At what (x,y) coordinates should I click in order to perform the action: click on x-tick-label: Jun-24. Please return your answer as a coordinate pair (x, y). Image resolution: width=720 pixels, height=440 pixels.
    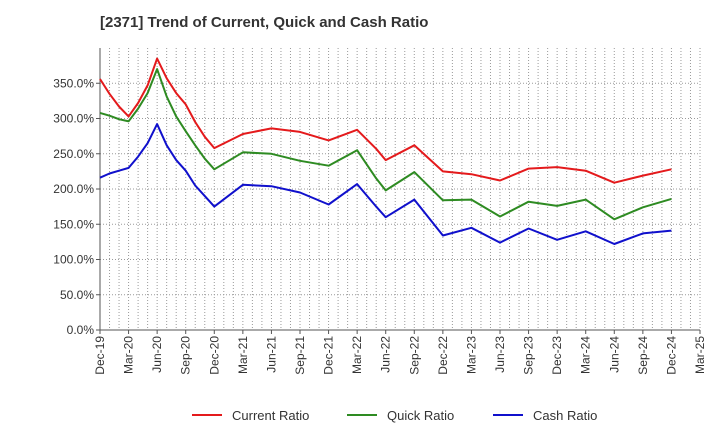
    Looking at the image, I should click on (614, 354).